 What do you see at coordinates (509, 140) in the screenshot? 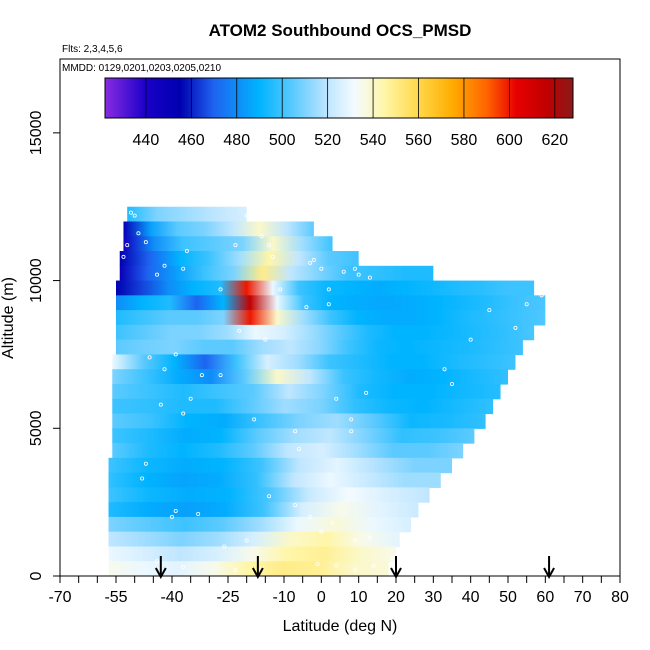
I see `colorbar-tick-label: 600` at bounding box center [509, 140].